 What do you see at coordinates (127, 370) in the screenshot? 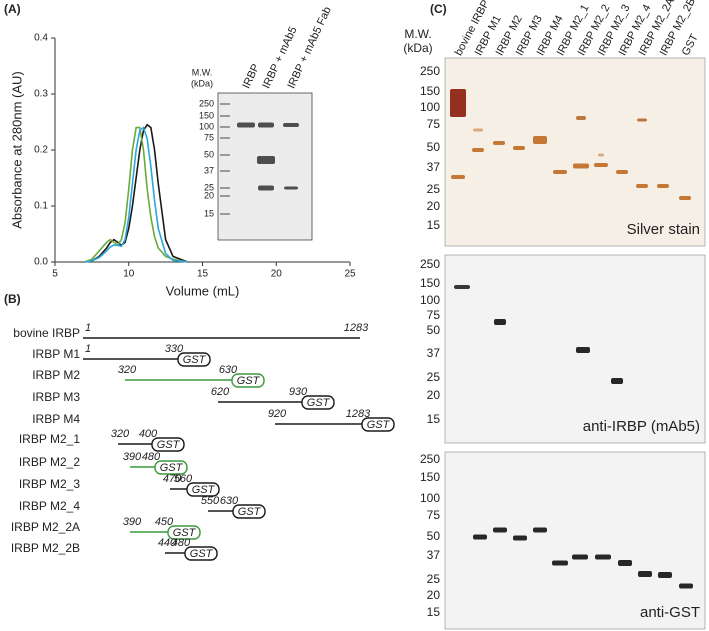
I see `start-residue: 320` at bounding box center [127, 370].